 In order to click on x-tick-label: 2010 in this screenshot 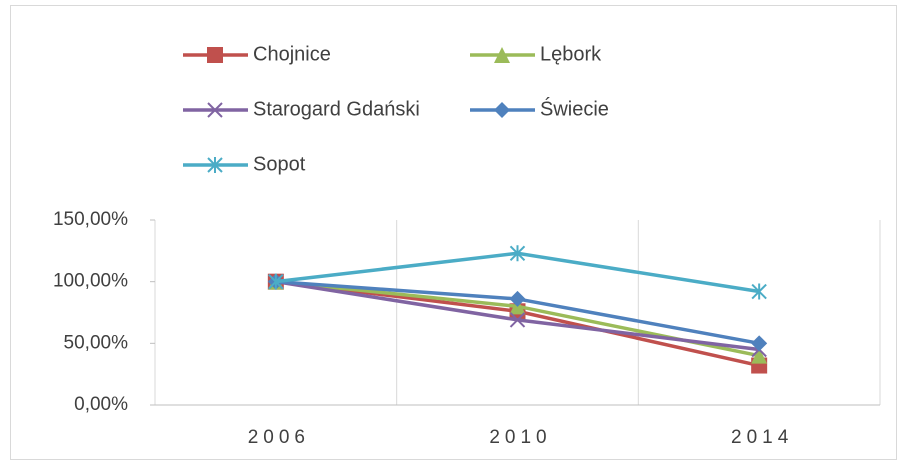, I will do `click(520, 437)`.